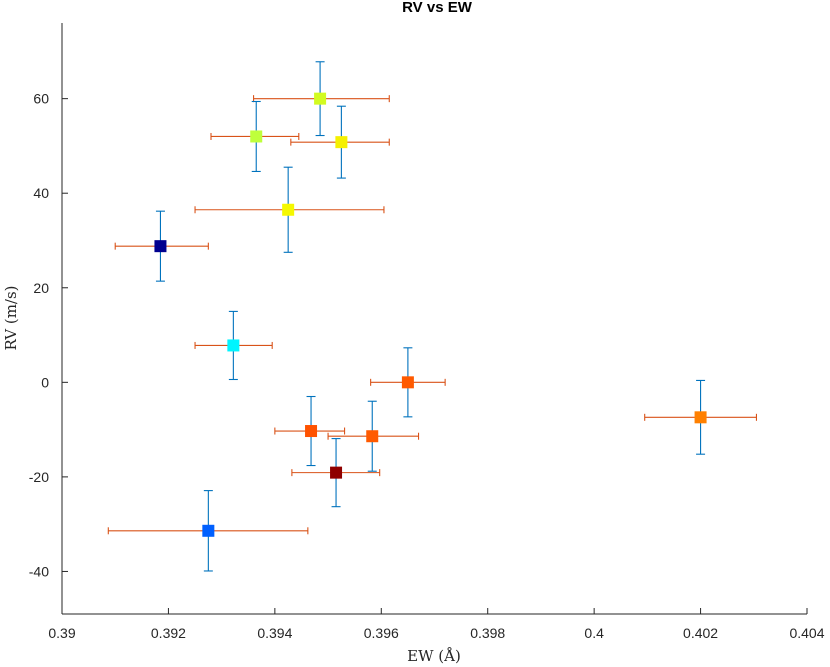 This screenshot has width=830, height=667. What do you see at coordinates (39, 571) in the screenshot?
I see `y-tick-label: -40` at bounding box center [39, 571].